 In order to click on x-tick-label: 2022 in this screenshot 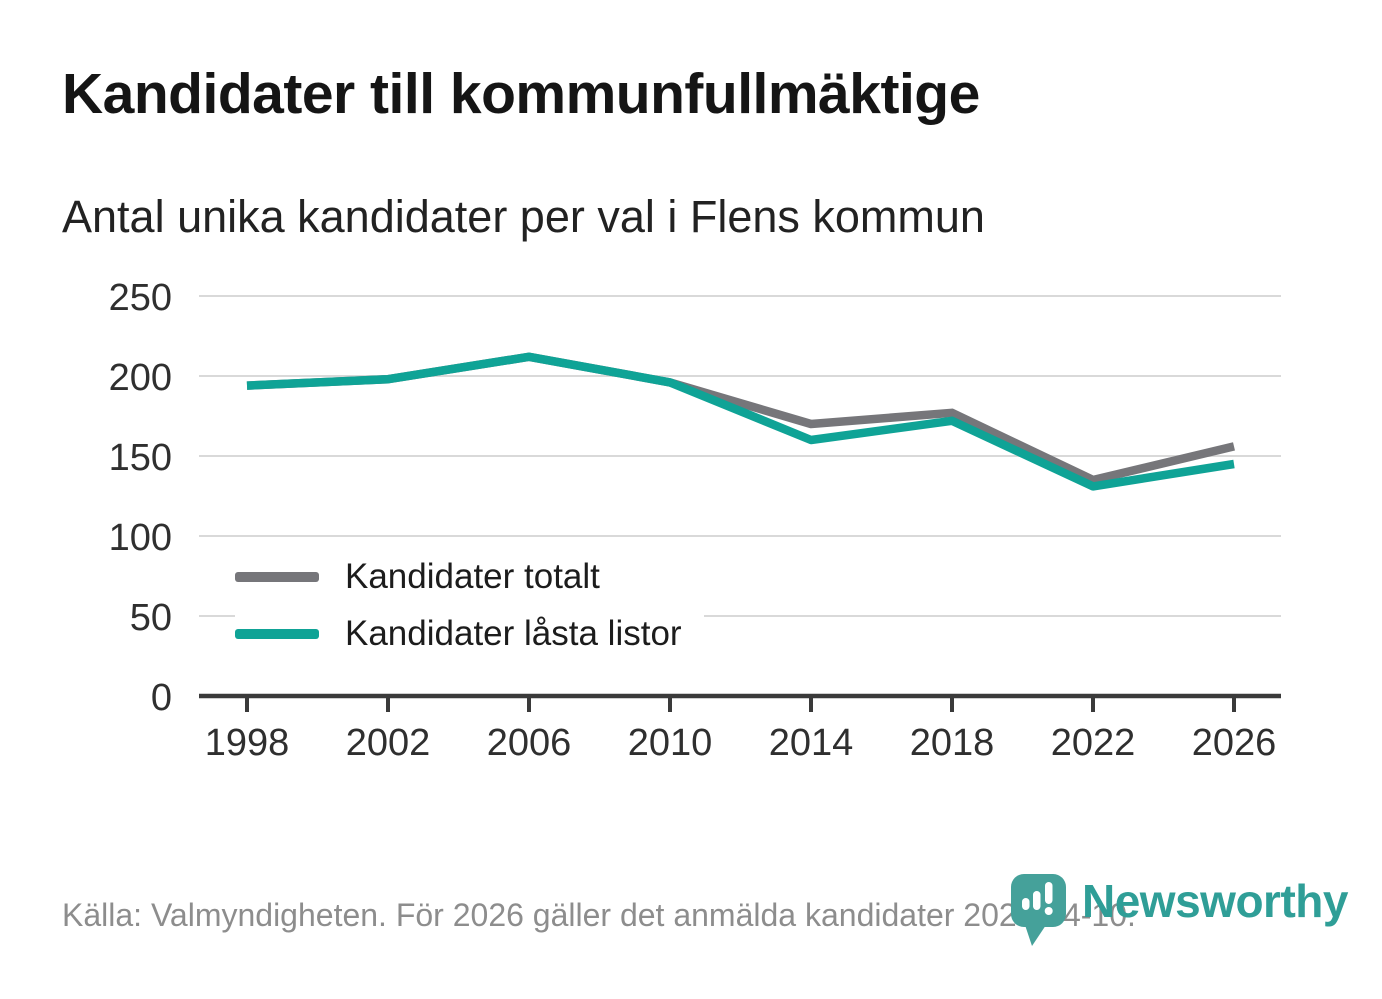, I will do `click(1093, 743)`.